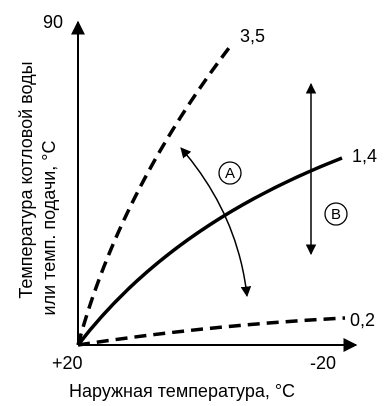 The width and height of the screenshot is (384, 406). What do you see at coordinates (49, 228) in the screenshot?
I see `y-axis-label-line2: или темп. подачи, °C` at bounding box center [49, 228].